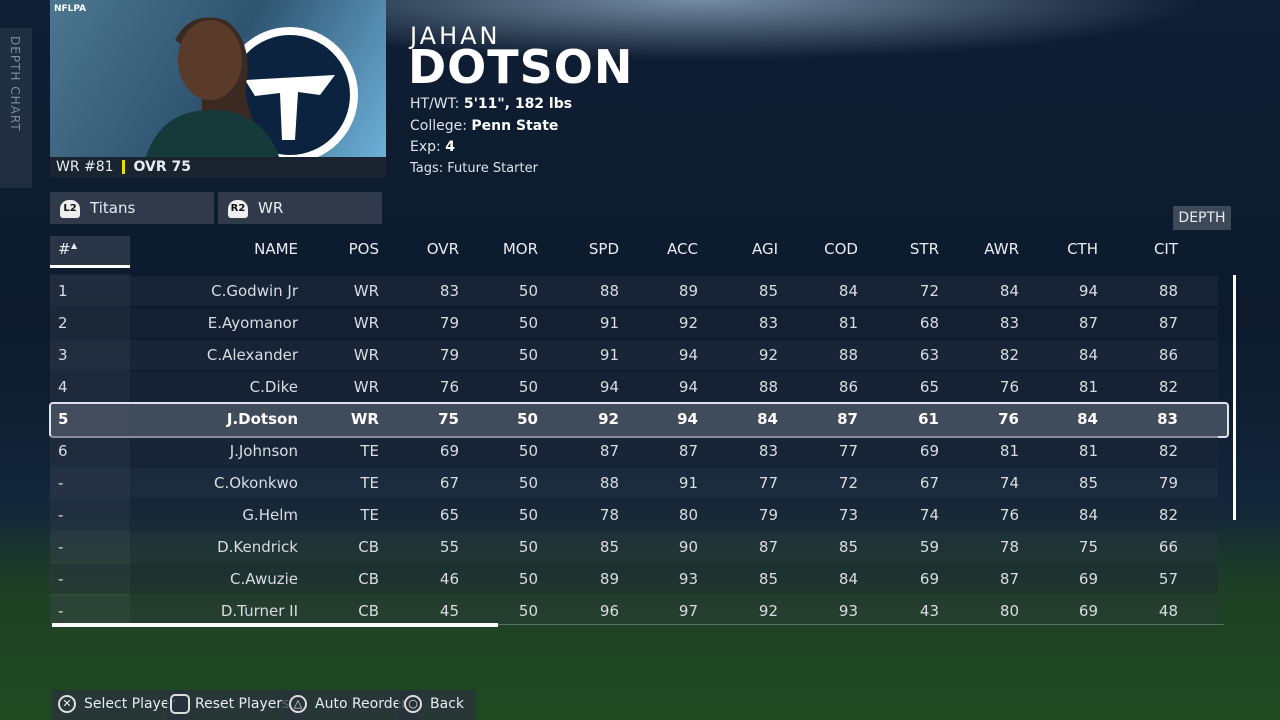 Image resolution: width=1280 pixels, height=720 pixels. Describe the element at coordinates (449, 547) in the screenshot. I see `cell: 55` at that location.